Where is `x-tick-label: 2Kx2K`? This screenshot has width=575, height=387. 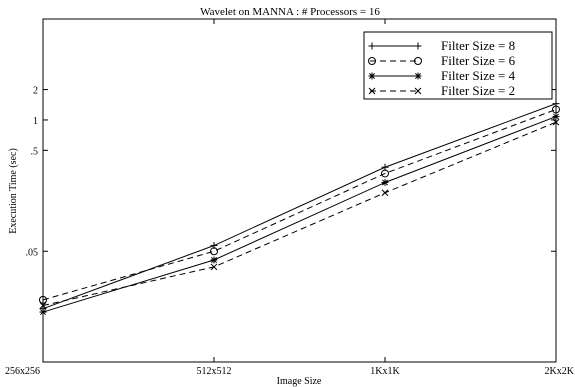 x-tick-label: 2Kx2K is located at coordinates (560, 371).